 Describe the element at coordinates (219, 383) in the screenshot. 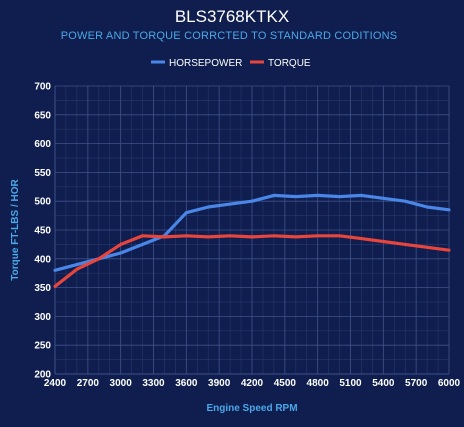

I see `x-tick-label: 3900` at that location.